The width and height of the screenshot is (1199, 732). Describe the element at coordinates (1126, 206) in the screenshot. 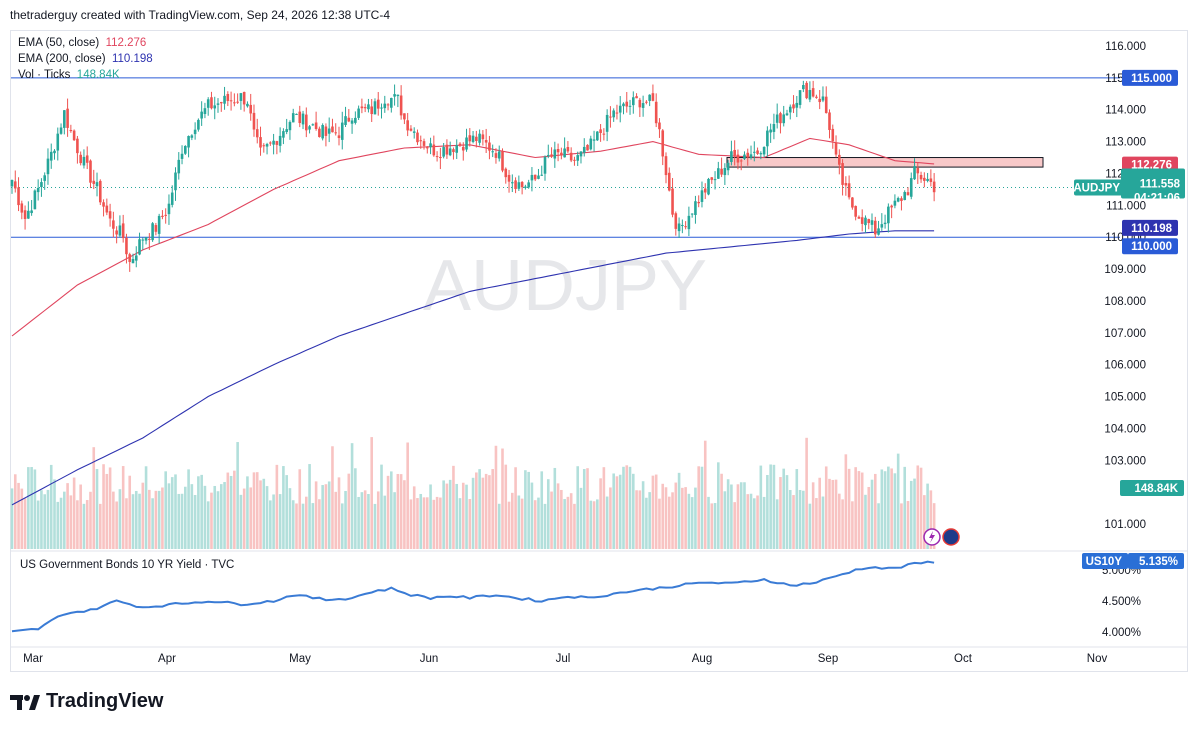

I see `price-tick-label: 111.000` at that location.